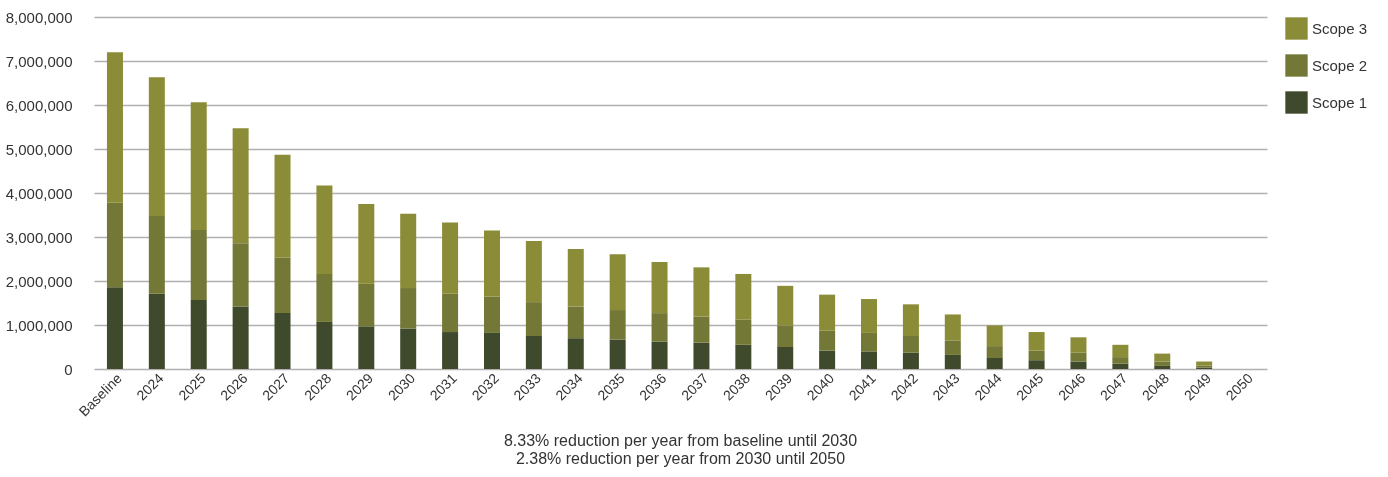 This screenshot has width=1388, height=477. What do you see at coordinates (39, 17) in the screenshot?
I see `y-tick-label: 8,000,000` at bounding box center [39, 17].